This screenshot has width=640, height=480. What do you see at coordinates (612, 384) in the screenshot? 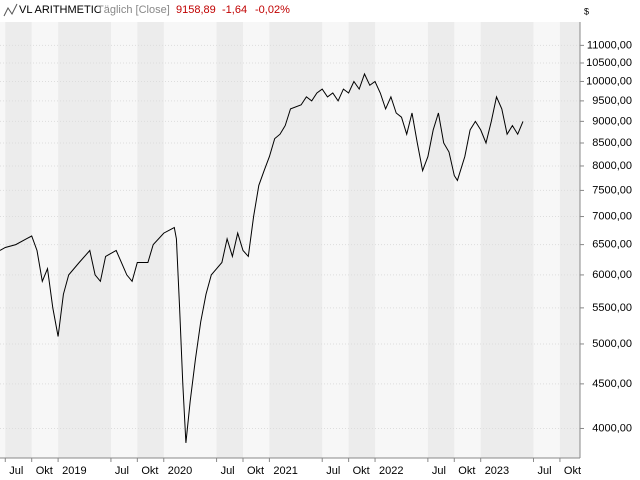
I see `y-tick-label: 4500,00` at bounding box center [612, 384].